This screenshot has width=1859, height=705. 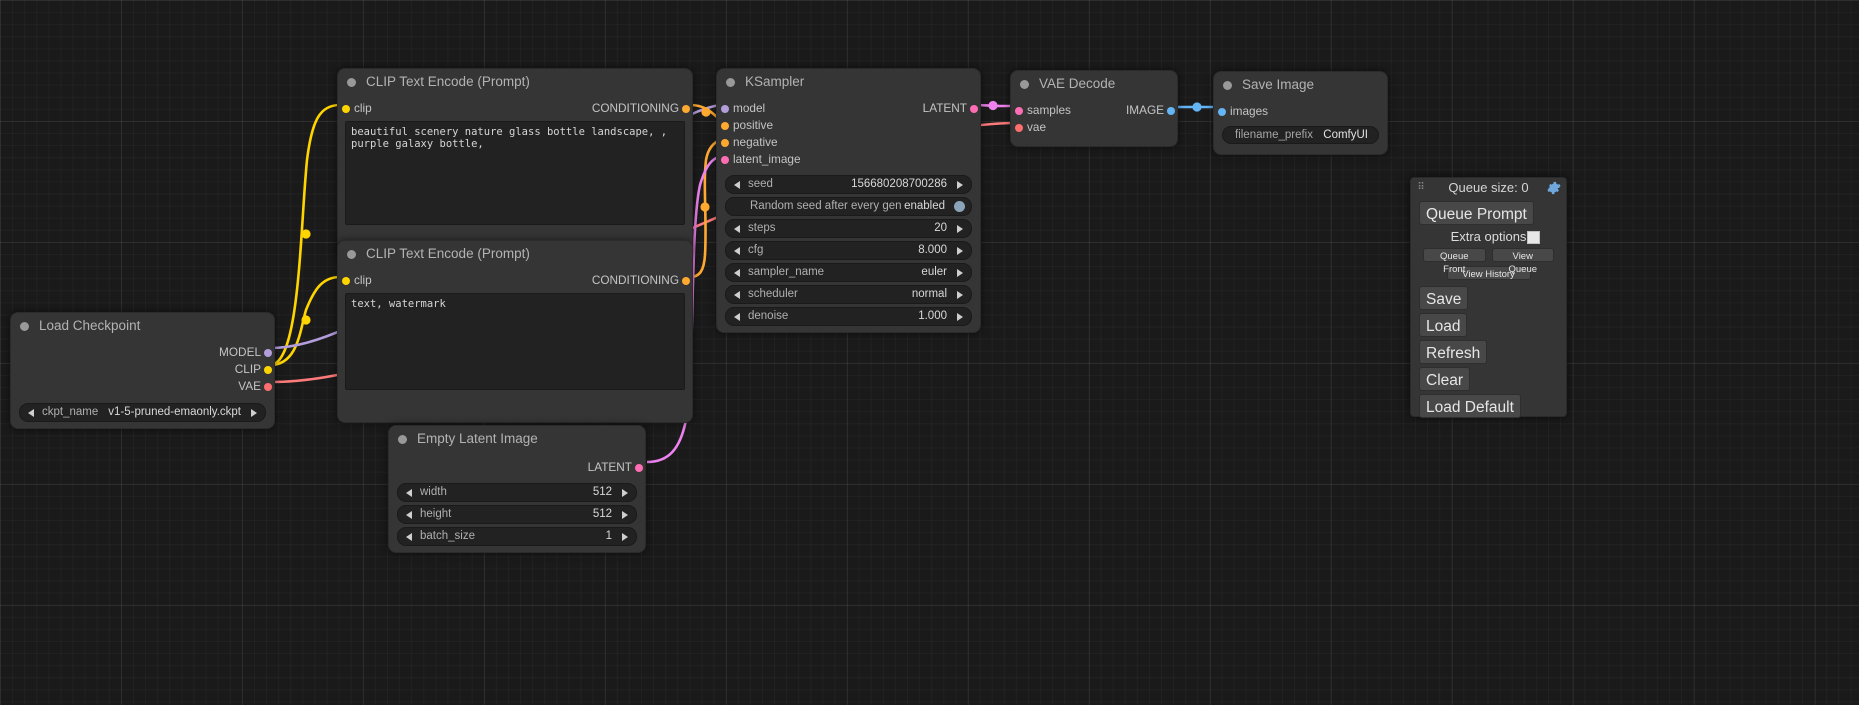 What do you see at coordinates (1488, 273) in the screenshot?
I see `view-history-button: View History` at bounding box center [1488, 273].